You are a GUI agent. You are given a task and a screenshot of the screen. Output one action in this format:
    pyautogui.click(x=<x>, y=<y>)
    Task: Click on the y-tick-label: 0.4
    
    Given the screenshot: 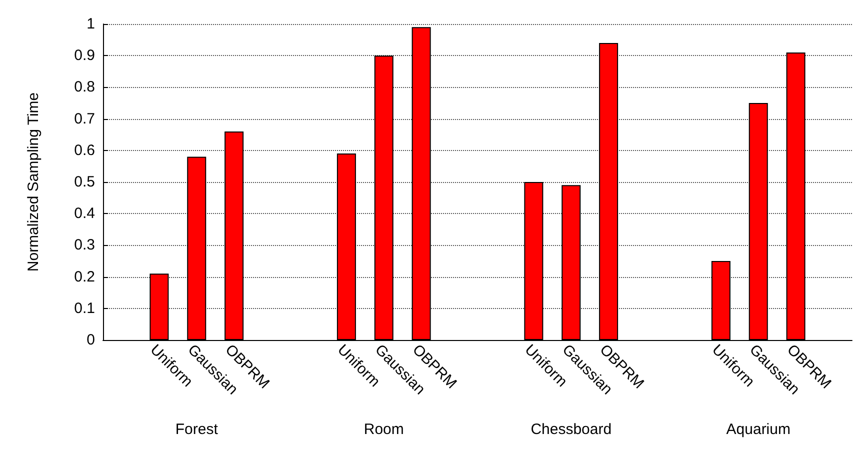 What is the action you would take?
    pyautogui.click(x=84, y=213)
    